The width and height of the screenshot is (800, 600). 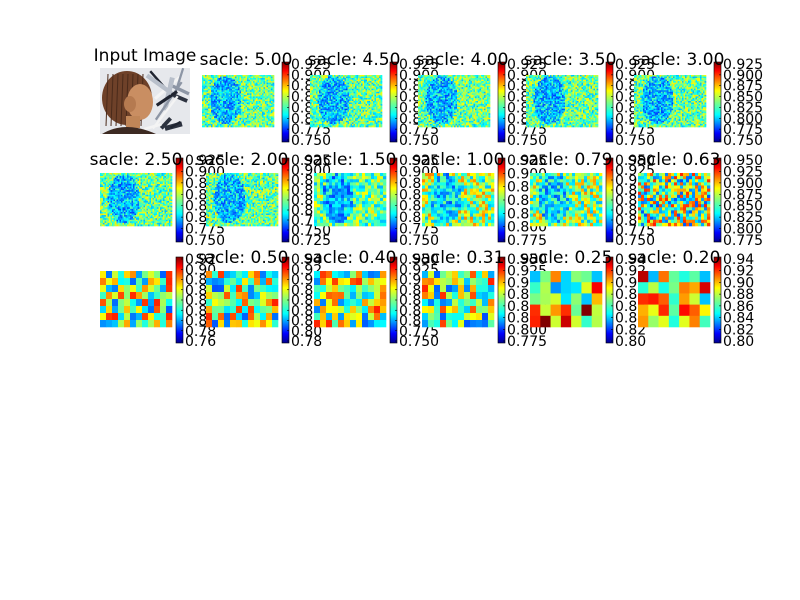 What do you see at coordinates (350, 258) in the screenshot?
I see `panel-title: sacle: 0.40` at bounding box center [350, 258].